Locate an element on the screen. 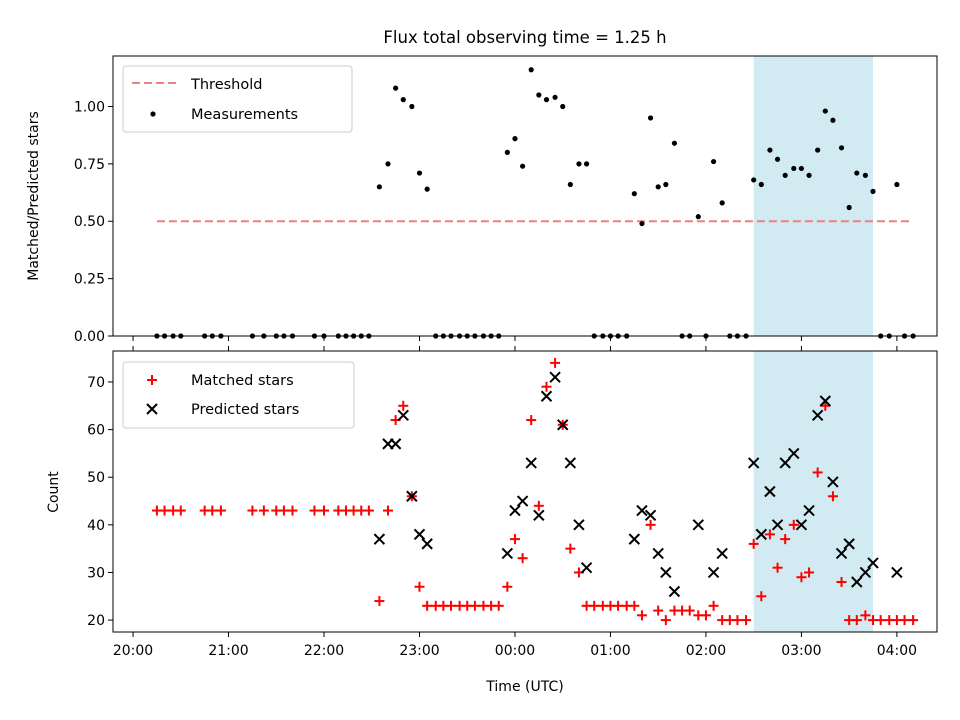 This screenshot has height=720, width=960. y-tick-label: 40 is located at coordinates (96, 526).